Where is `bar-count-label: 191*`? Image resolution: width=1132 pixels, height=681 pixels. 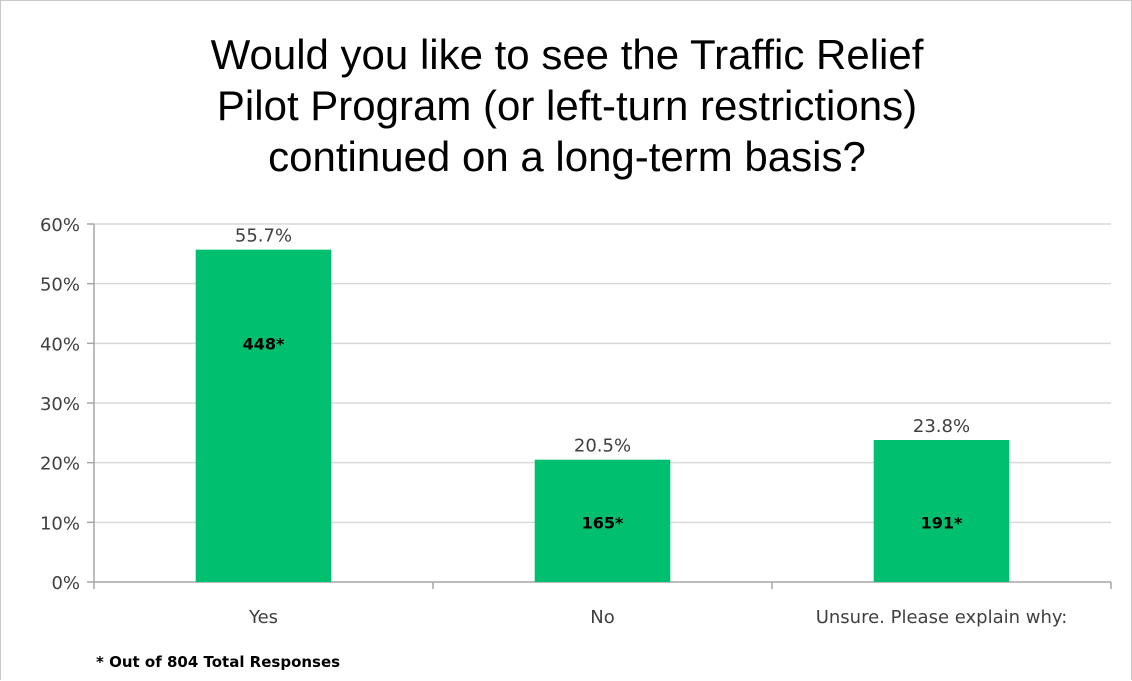 bar-count-label: 191* is located at coordinates (942, 522).